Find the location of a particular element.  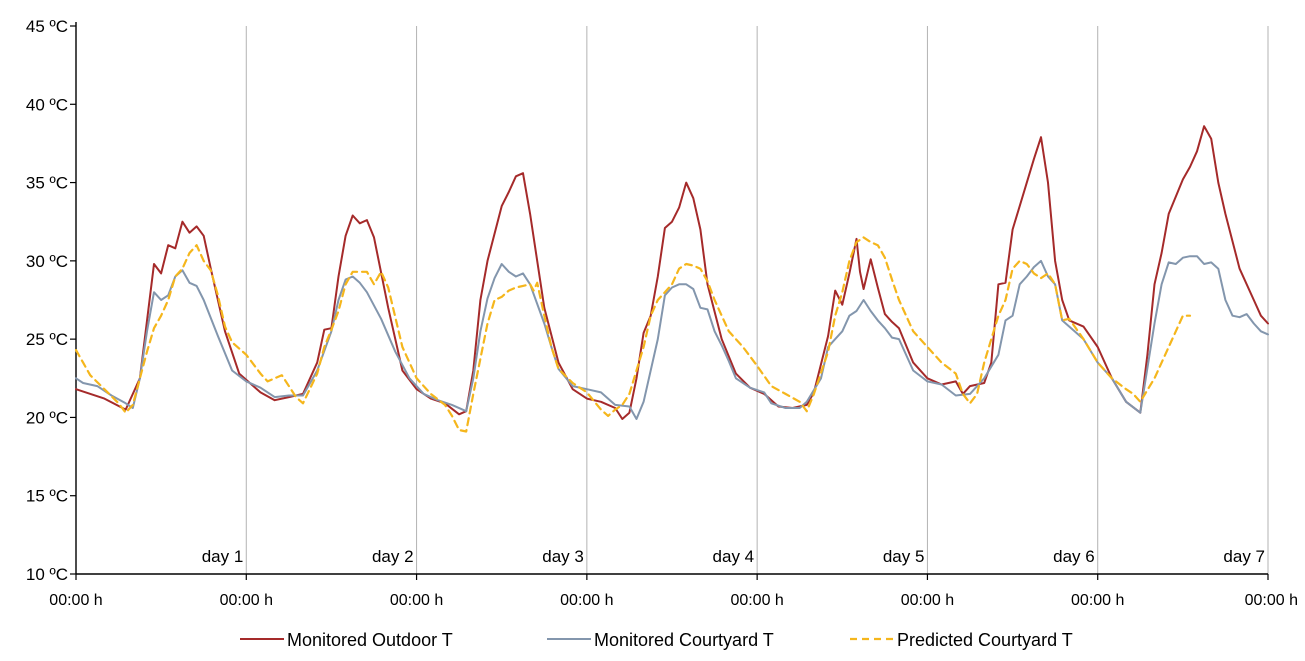

legend-label-3: Predicted Courtyard T is located at coordinates (985, 640).